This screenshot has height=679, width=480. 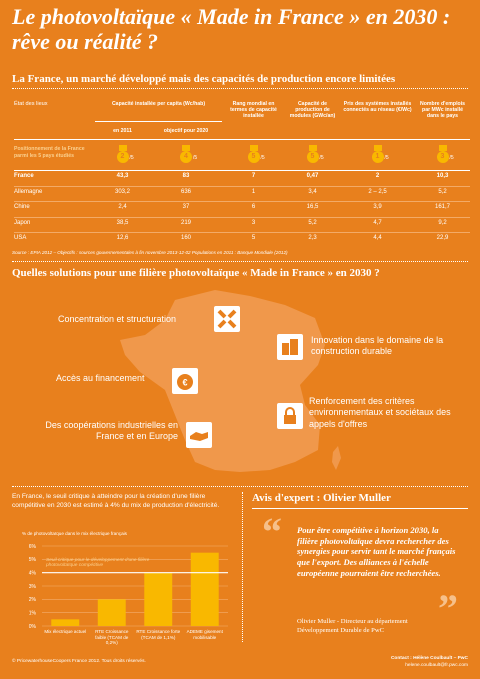 What do you see at coordinates (222, 381) in the screenshot?
I see `france-shape` at bounding box center [222, 381].